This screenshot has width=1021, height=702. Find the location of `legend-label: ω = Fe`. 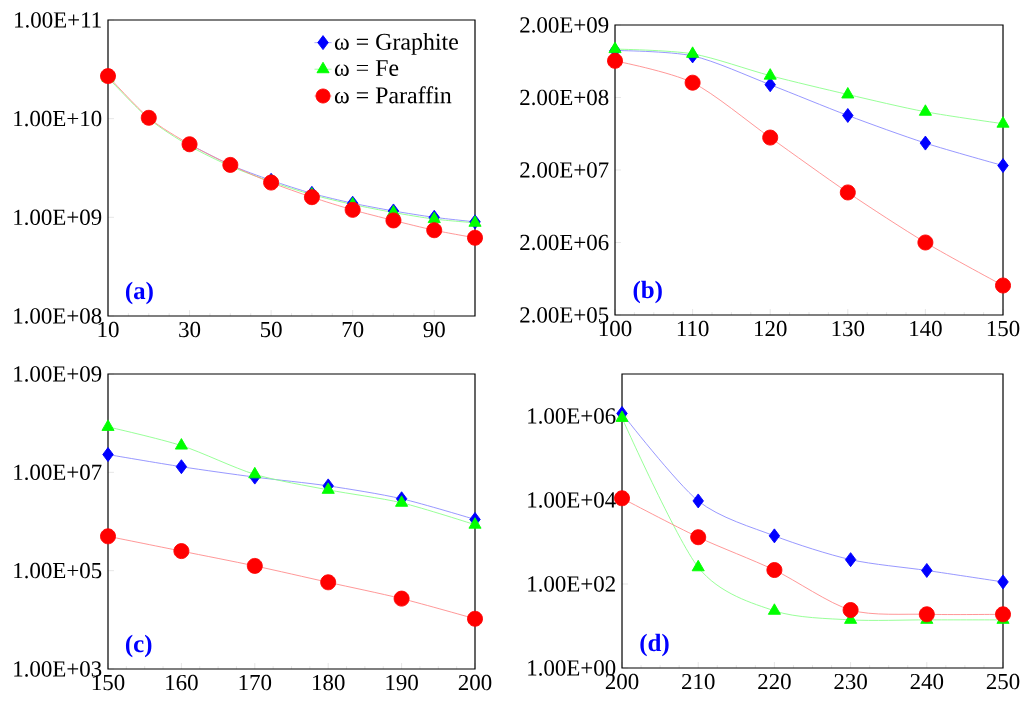

legend-label: ω = Fe is located at coordinates (366, 68).